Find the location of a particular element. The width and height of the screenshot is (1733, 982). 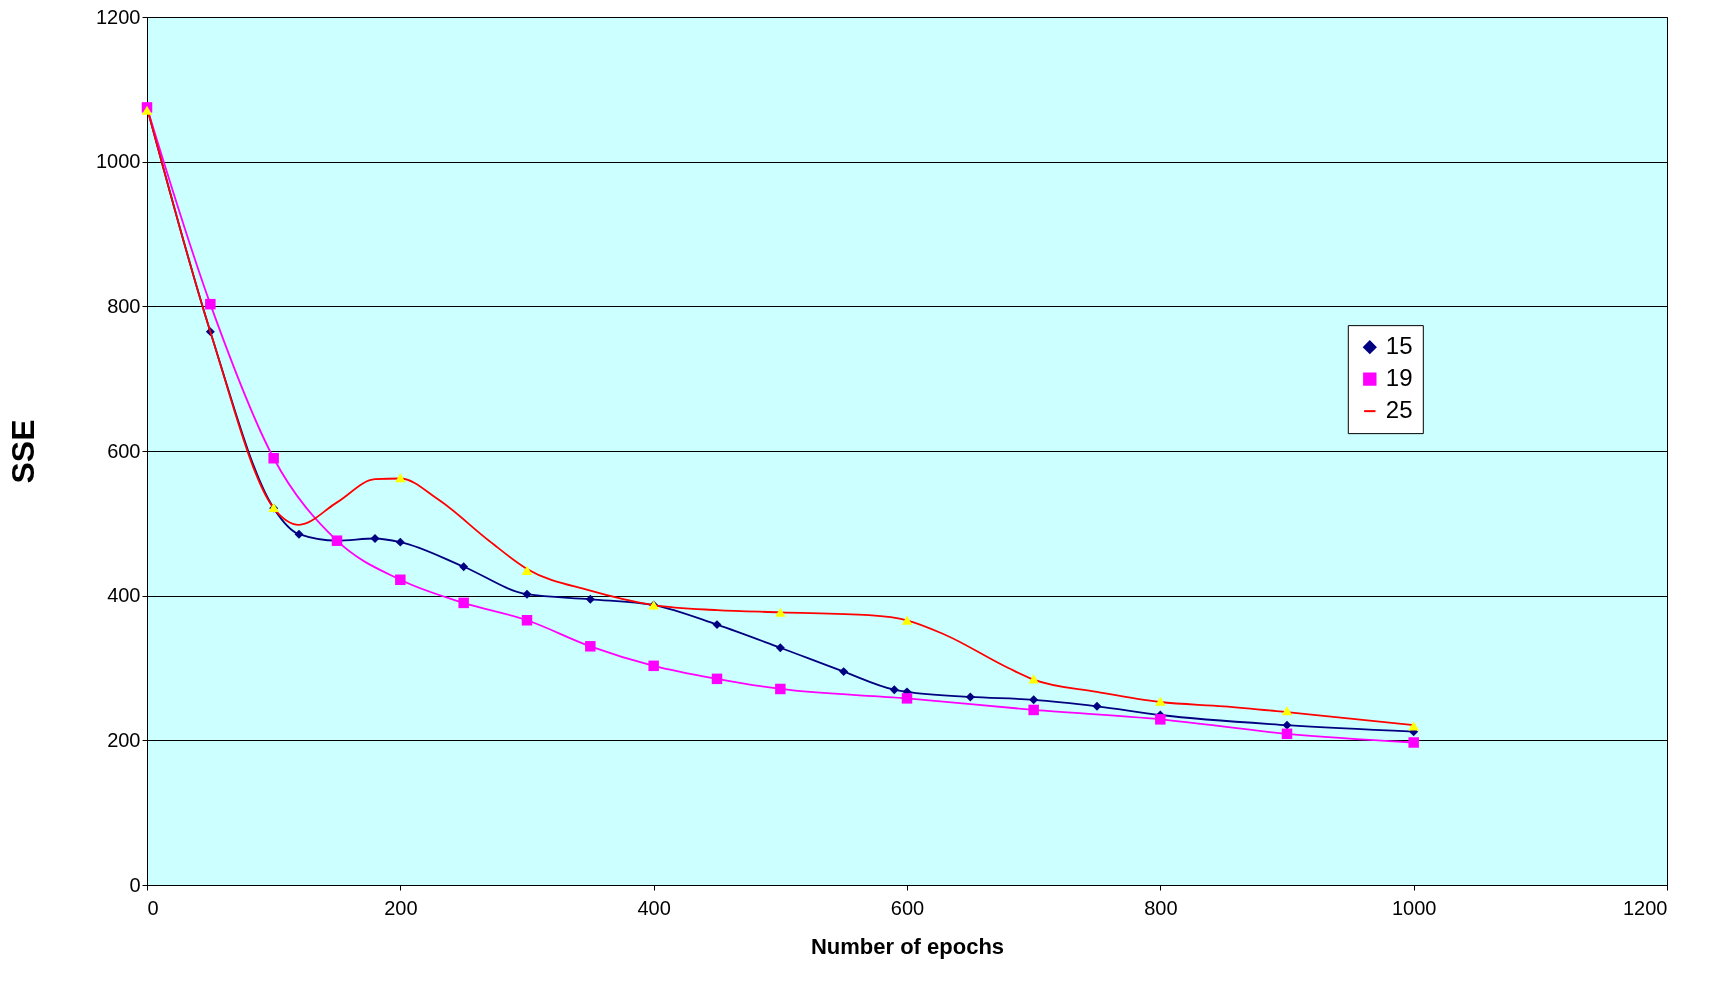

y-tick-label: 400 is located at coordinates (124, 595).